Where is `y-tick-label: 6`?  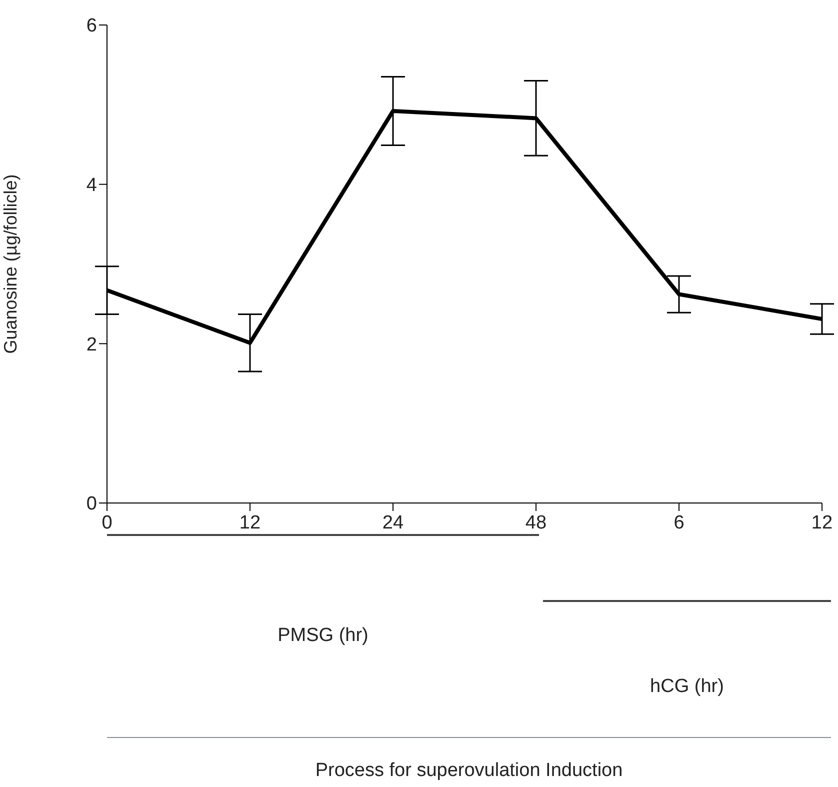
y-tick-label: 6 is located at coordinates (91, 26).